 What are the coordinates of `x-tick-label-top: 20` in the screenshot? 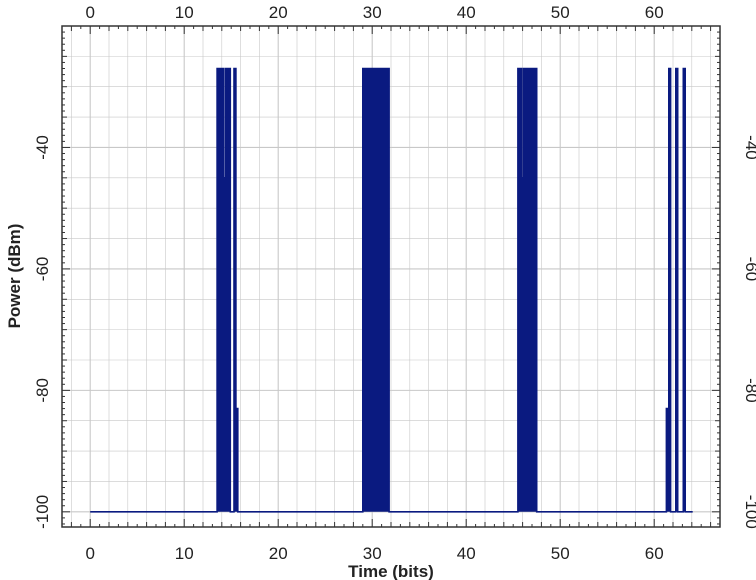 It's located at (278, 12).